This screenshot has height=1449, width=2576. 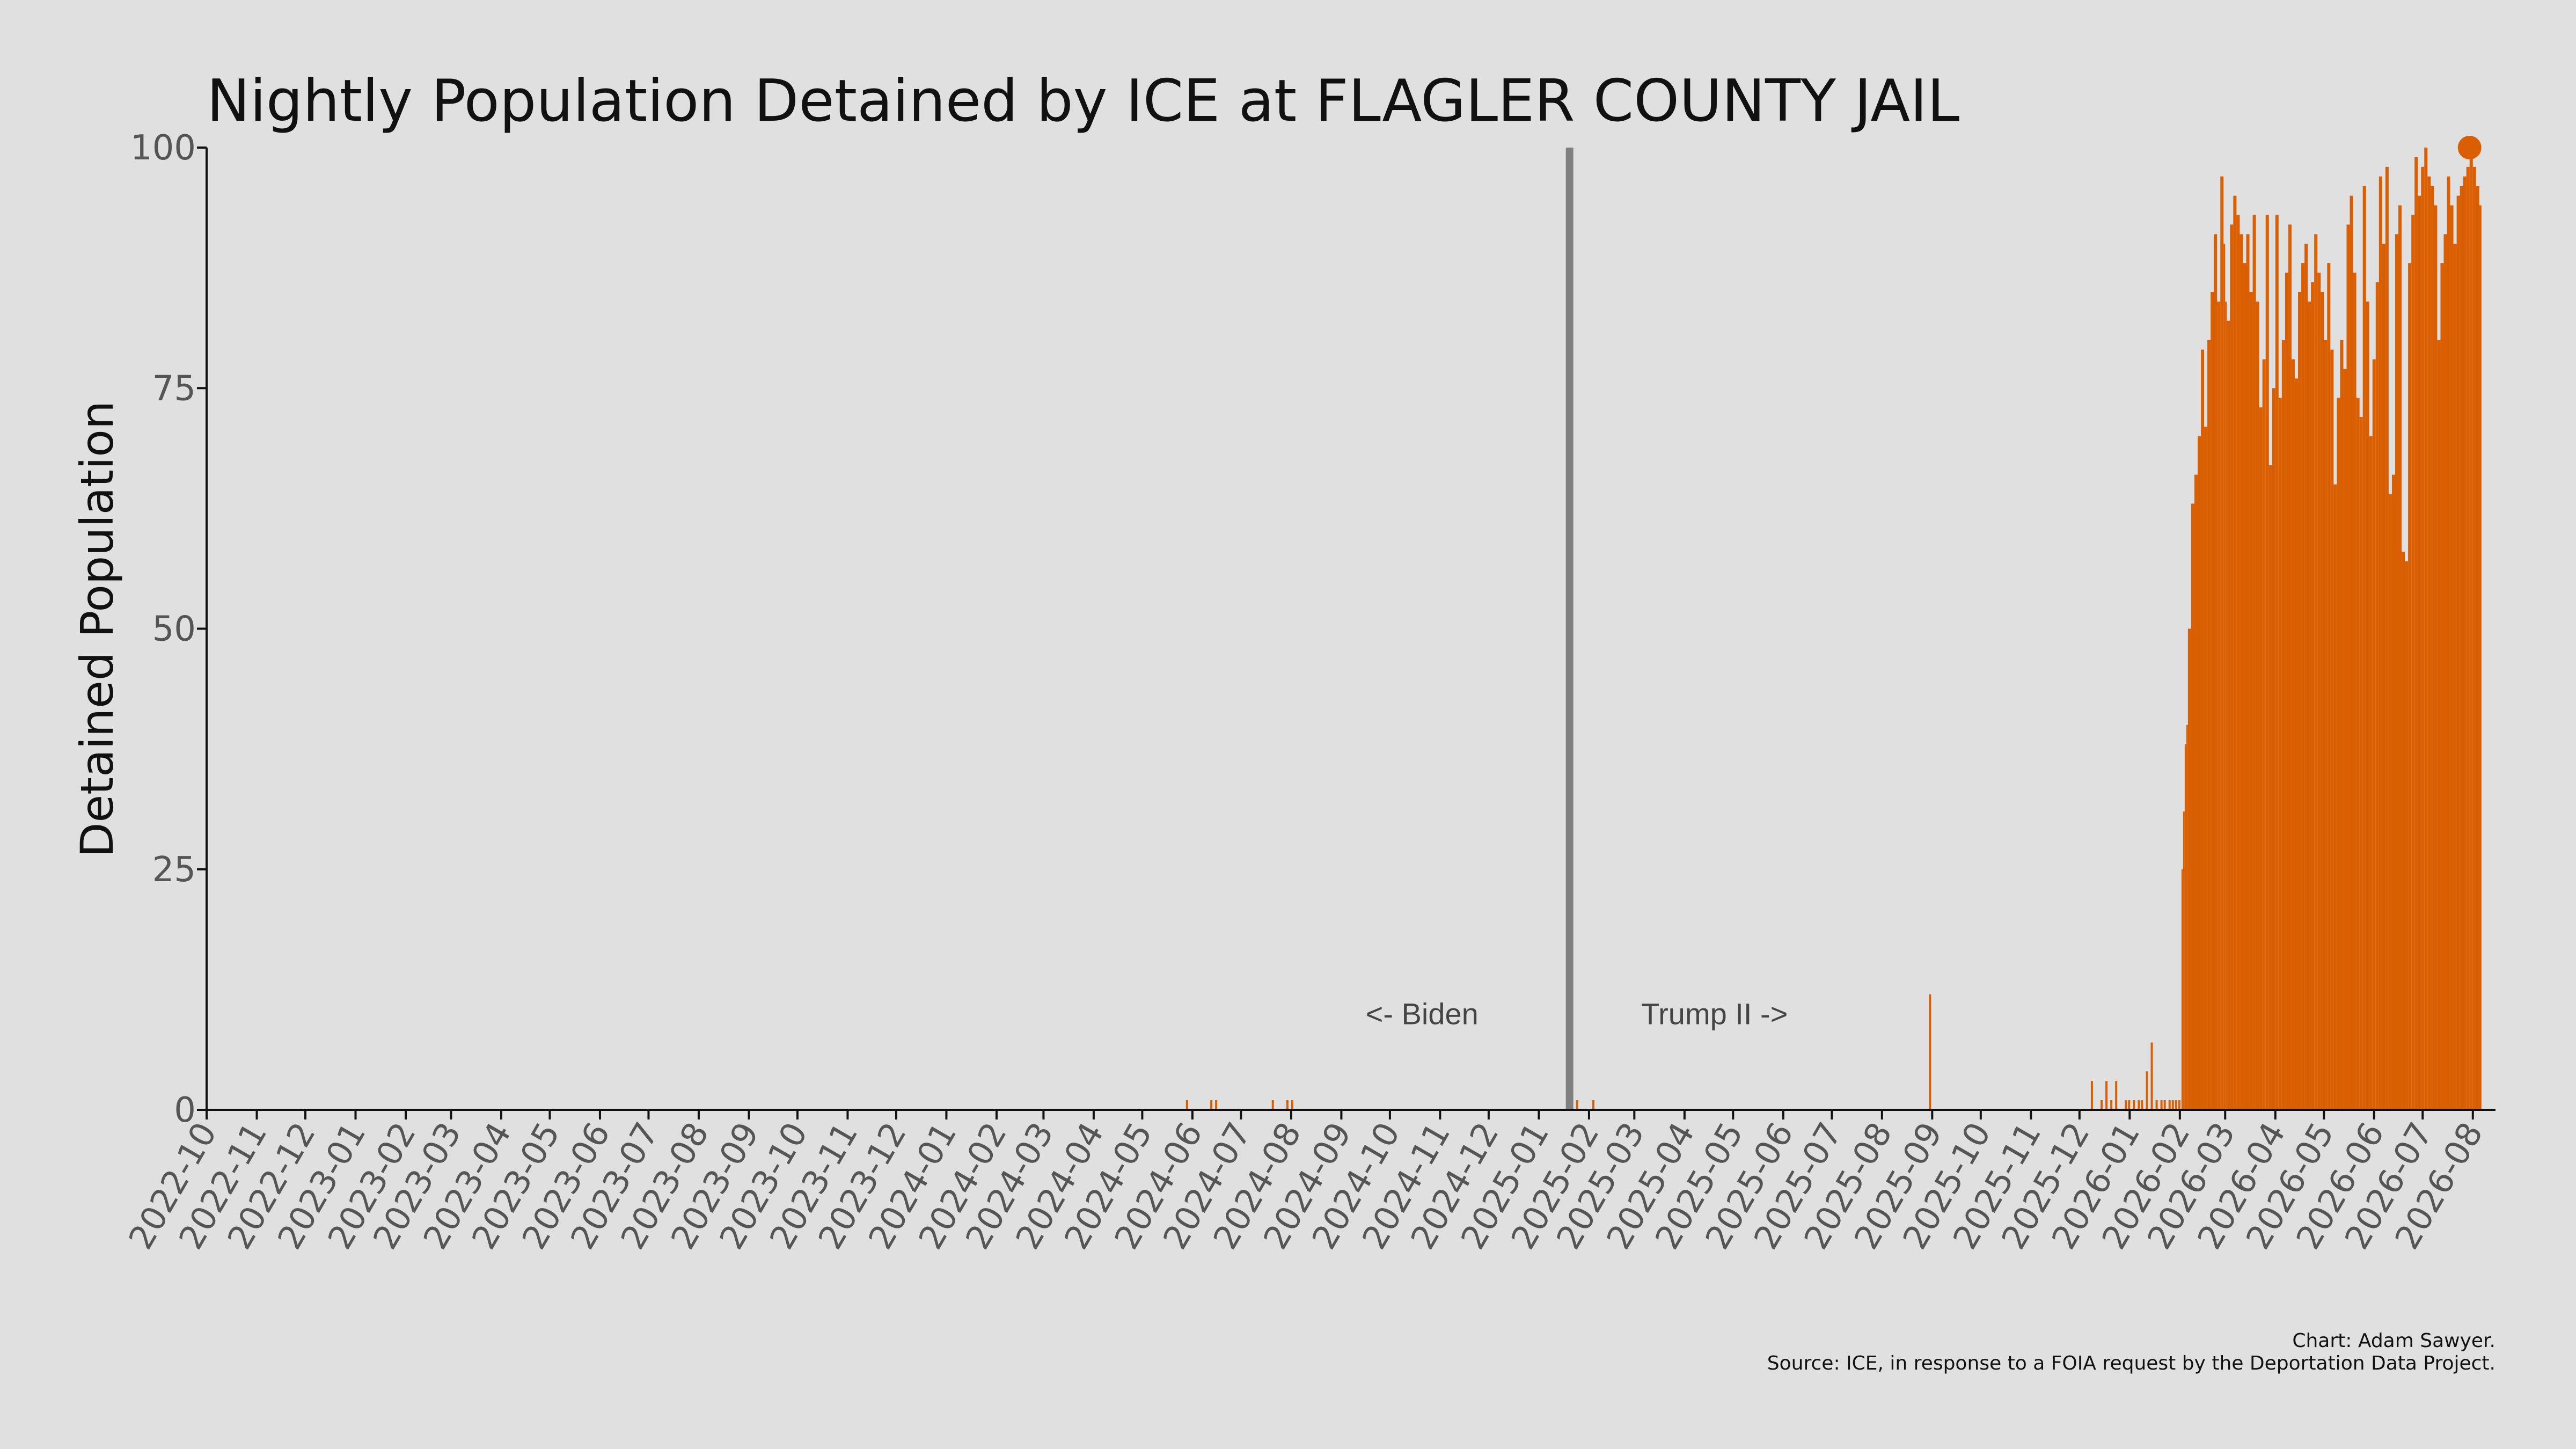 I want to click on y-tick-label: 25, so click(x=174, y=870).